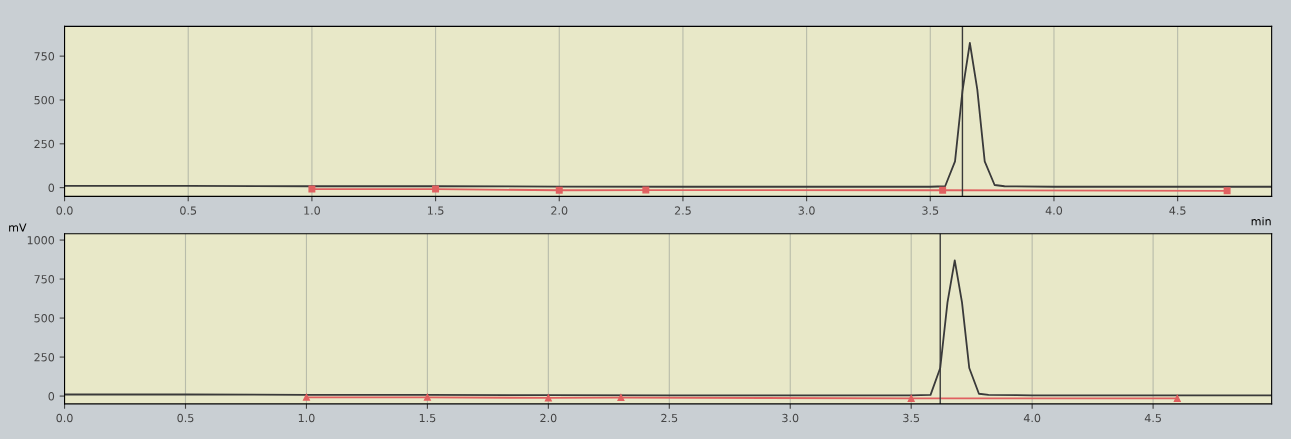  I want to click on x-axis-title: min, so click(1261, 221).